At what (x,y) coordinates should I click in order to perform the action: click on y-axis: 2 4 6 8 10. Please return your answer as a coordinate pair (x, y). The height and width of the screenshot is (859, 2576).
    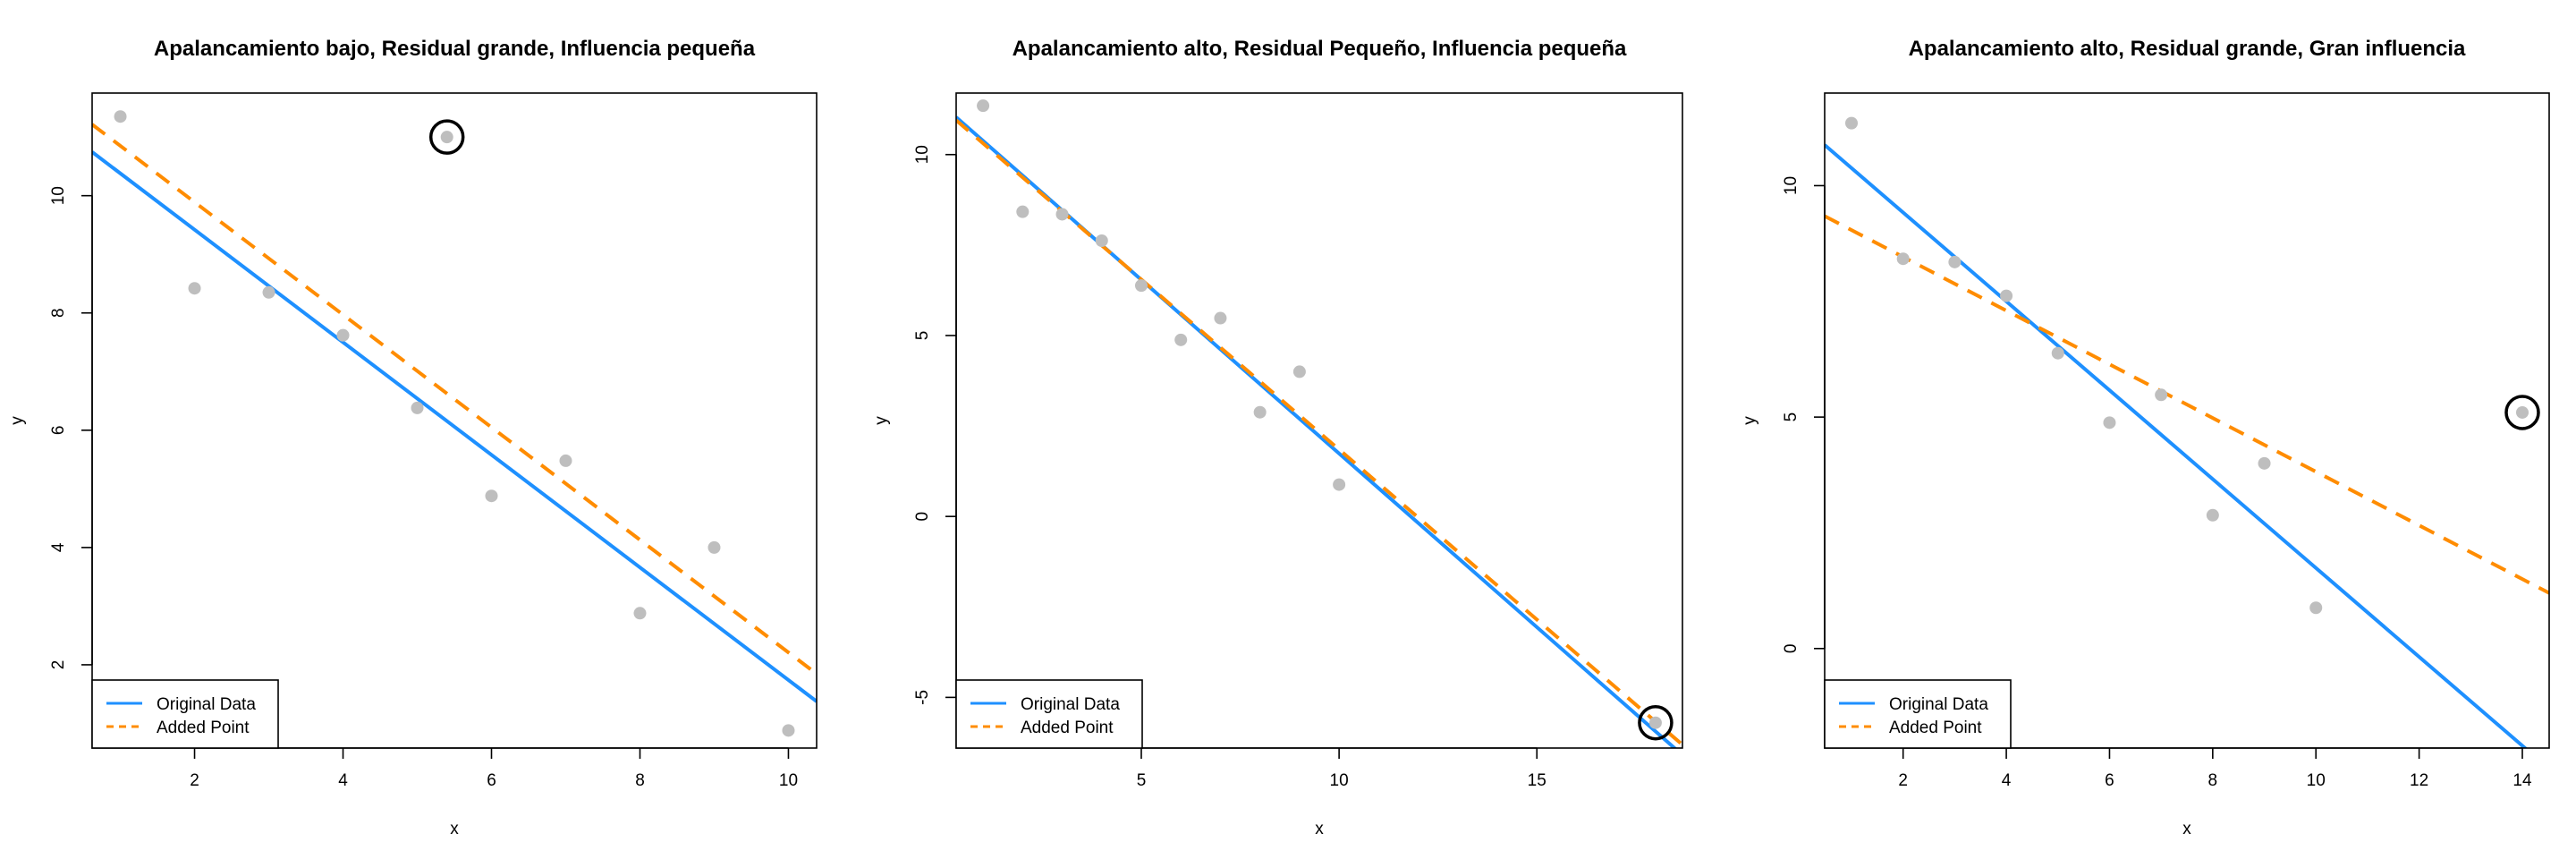
    Looking at the image, I should click on (71, 428).